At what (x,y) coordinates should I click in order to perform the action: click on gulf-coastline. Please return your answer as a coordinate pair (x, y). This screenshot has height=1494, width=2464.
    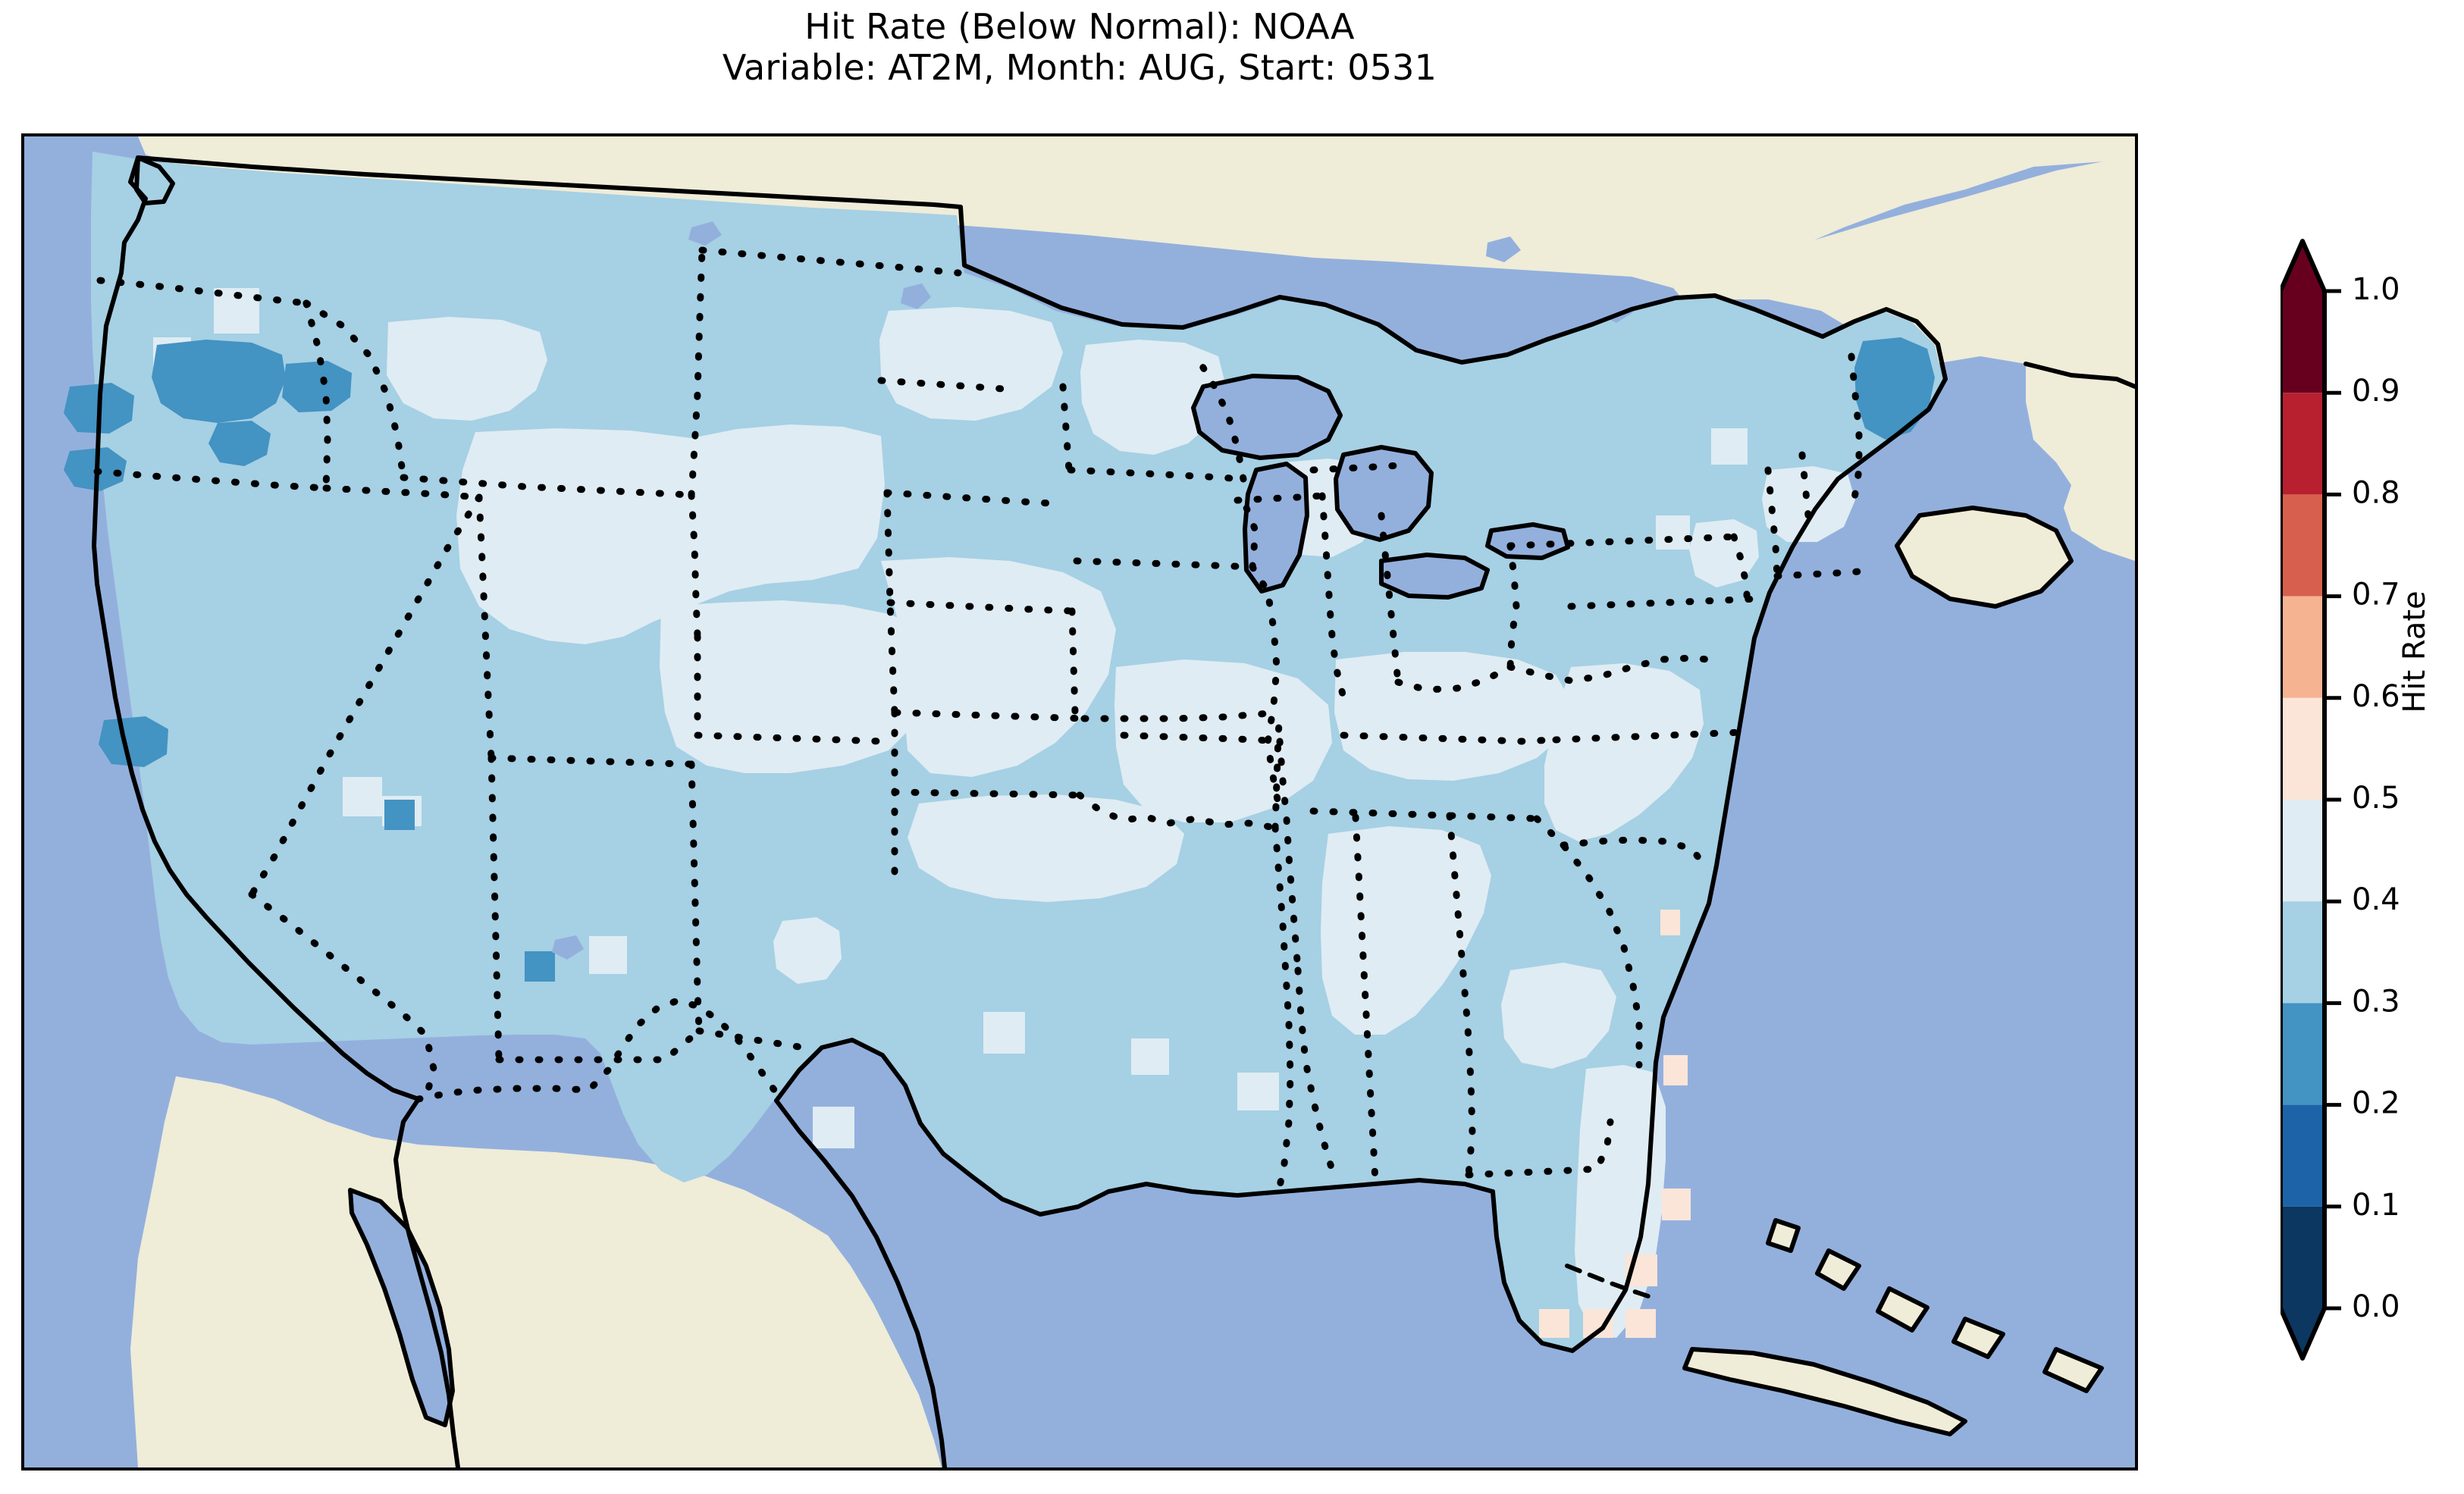
    Looking at the image, I should click on (1134, 1127).